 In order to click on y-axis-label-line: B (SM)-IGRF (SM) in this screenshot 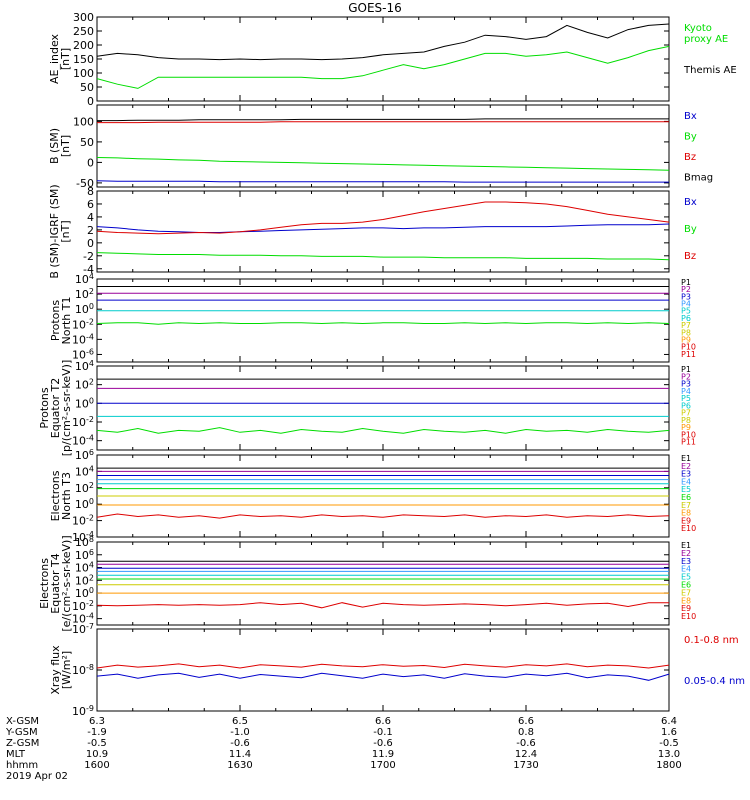, I will do `click(54, 231)`.